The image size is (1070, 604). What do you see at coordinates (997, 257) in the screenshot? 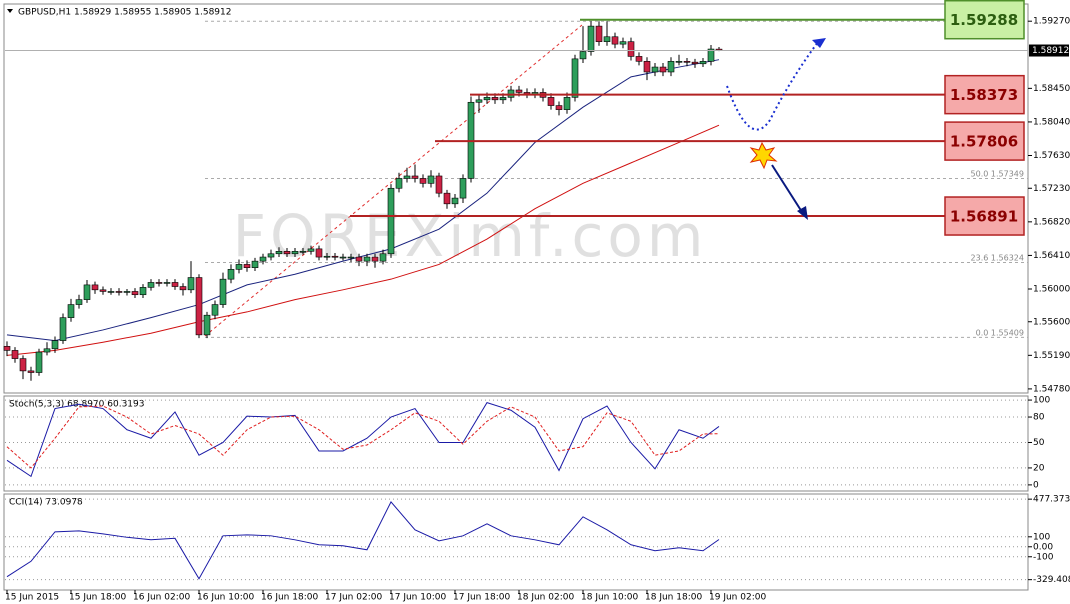
I see `fib-label: 23.6 1.56324` at bounding box center [997, 257].